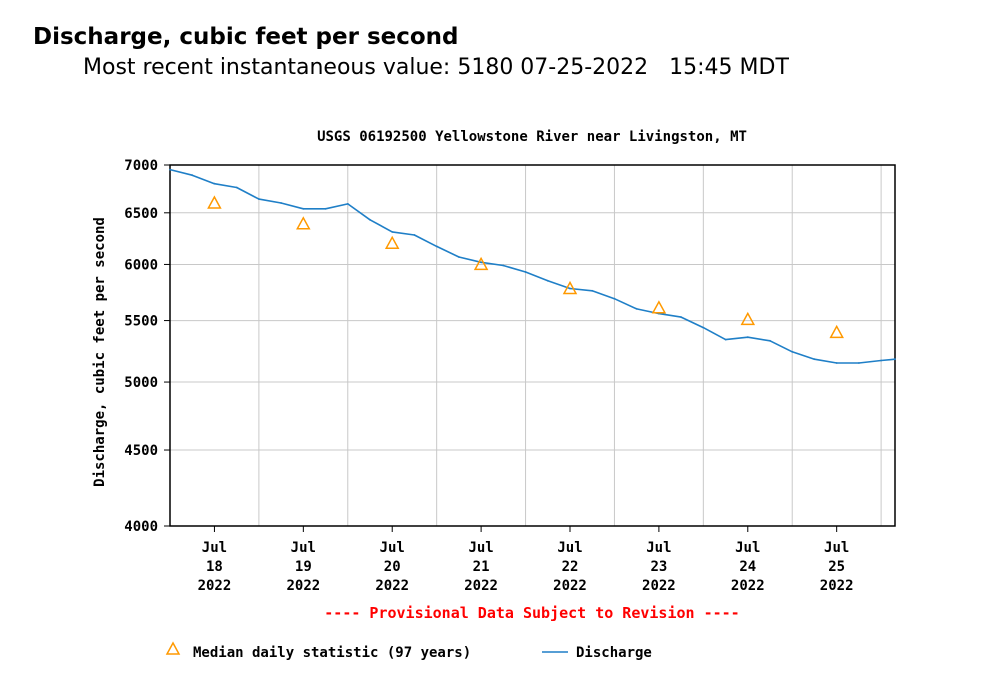 Image resolution: width=1000 pixels, height=678 pixels. I want to click on legend-triangle-icon, so click(173, 648).